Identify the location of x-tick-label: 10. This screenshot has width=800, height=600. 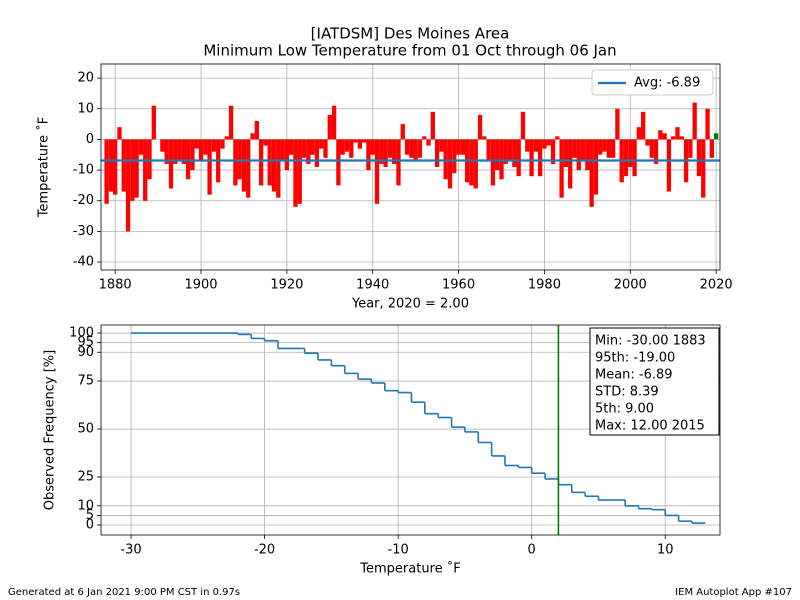
(665, 550).